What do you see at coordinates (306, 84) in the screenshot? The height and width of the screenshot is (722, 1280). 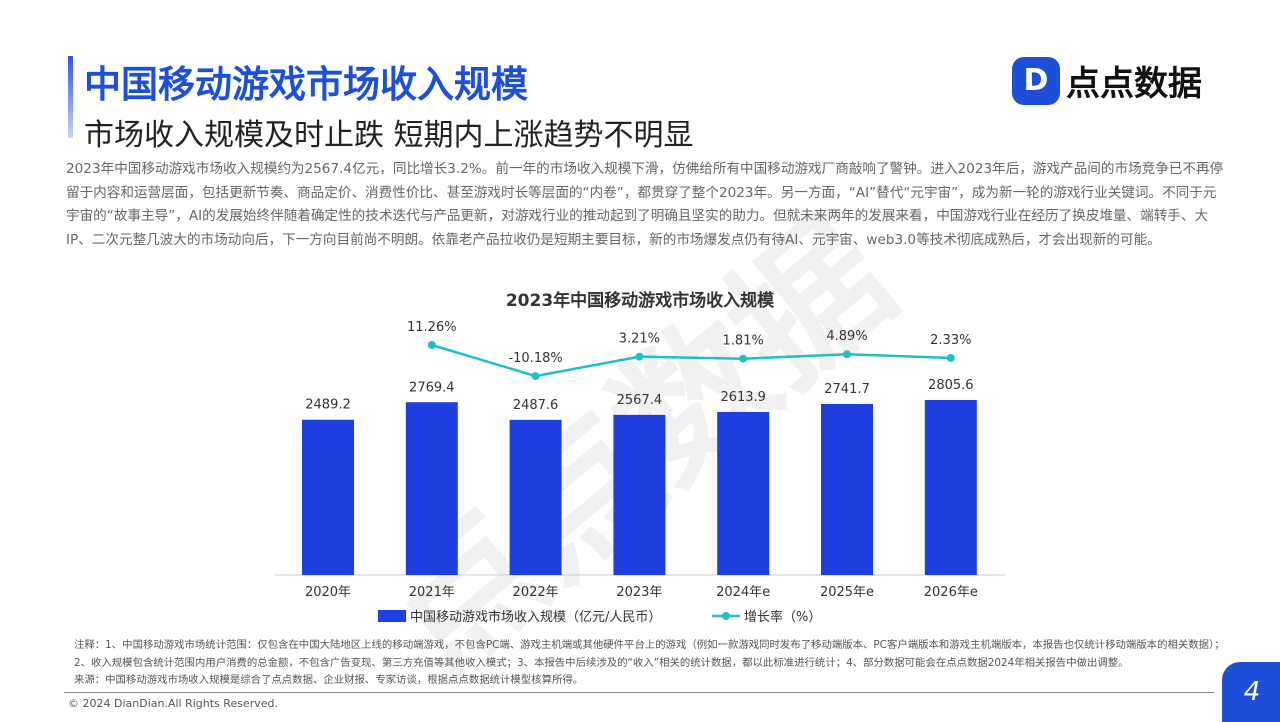 I see `page-title: 中国移动游戏市场收入规模` at bounding box center [306, 84].